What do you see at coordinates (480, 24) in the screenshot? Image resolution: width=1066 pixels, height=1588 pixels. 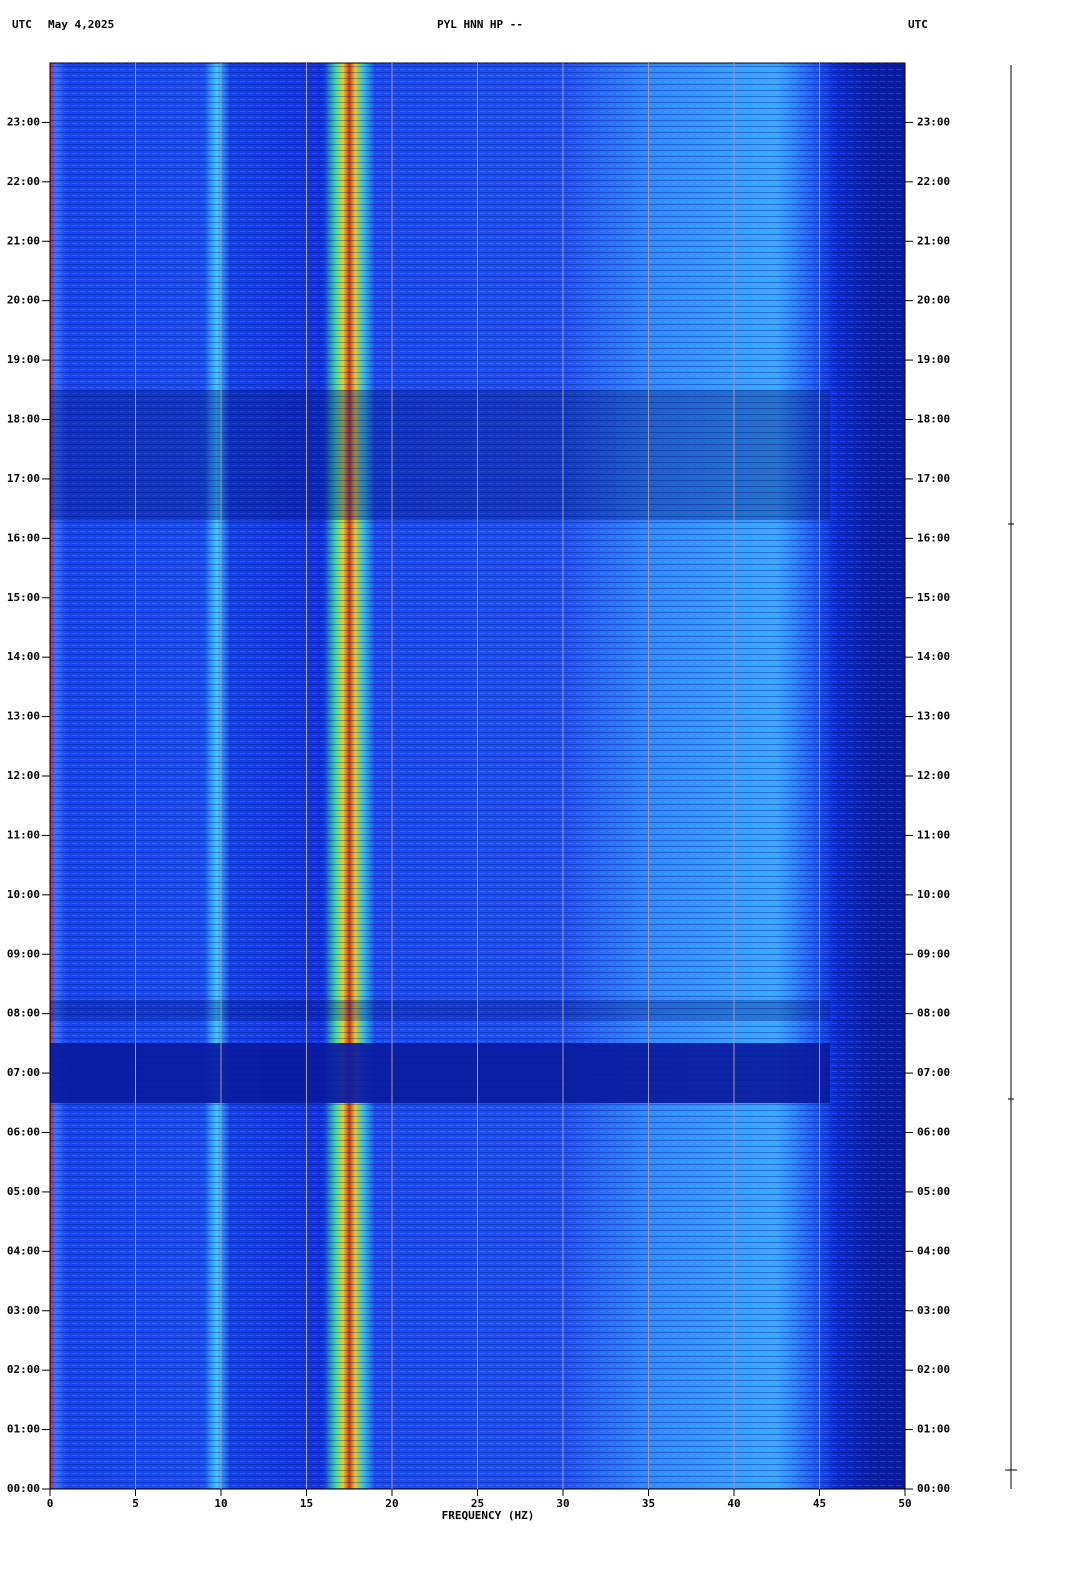 I see `chart-title: PYL HNN HP --` at bounding box center [480, 24].